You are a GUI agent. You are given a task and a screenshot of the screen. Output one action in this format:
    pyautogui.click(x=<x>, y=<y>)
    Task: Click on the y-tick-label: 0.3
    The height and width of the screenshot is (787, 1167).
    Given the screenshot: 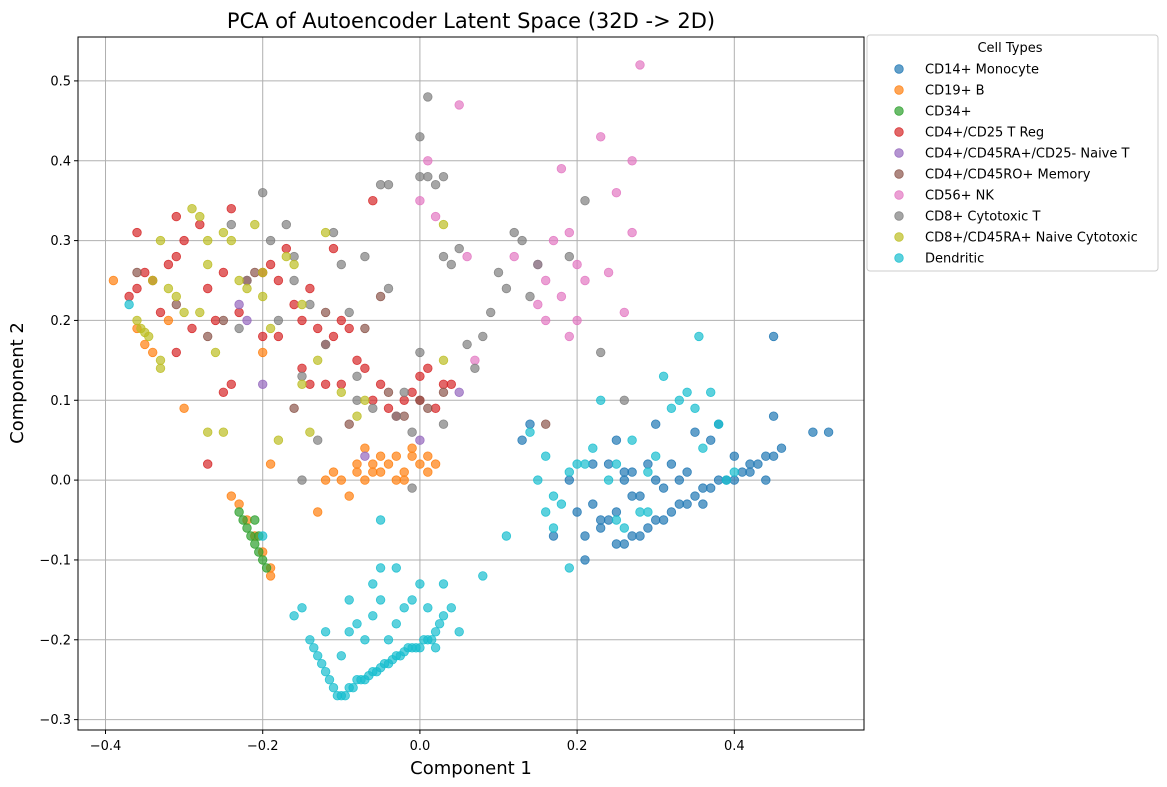 What is the action you would take?
    pyautogui.click(x=60, y=241)
    